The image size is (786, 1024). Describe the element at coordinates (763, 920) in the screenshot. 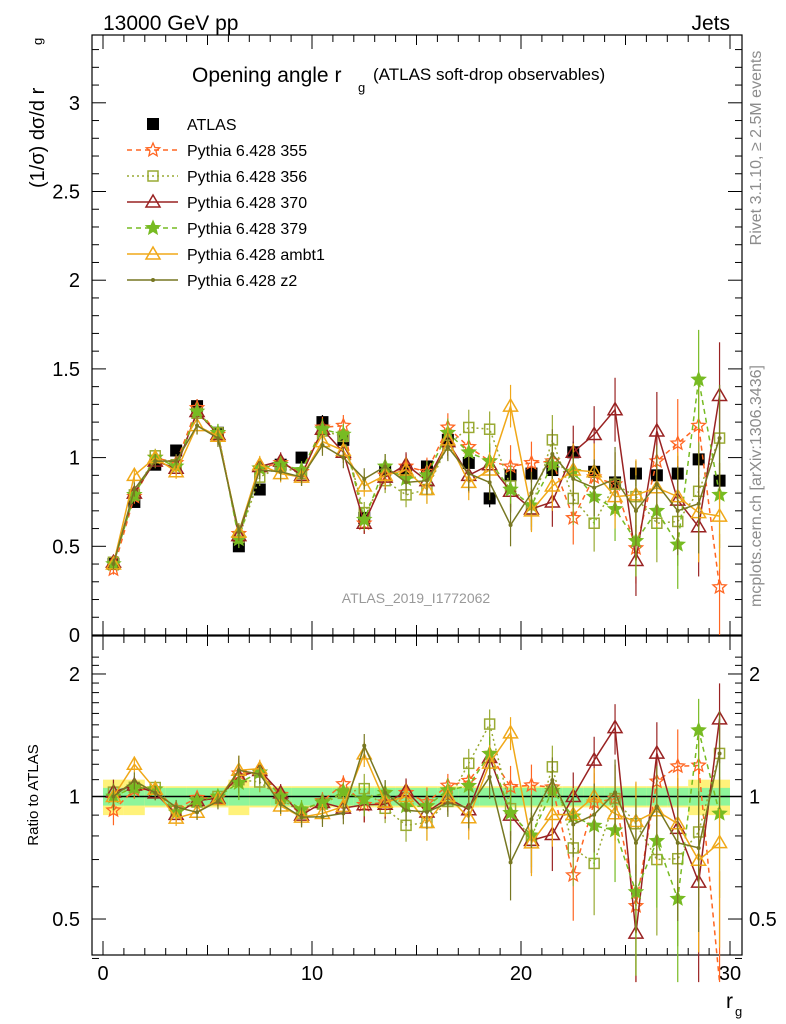

I see `ratio-y-tick-label-right: 0.5` at that location.